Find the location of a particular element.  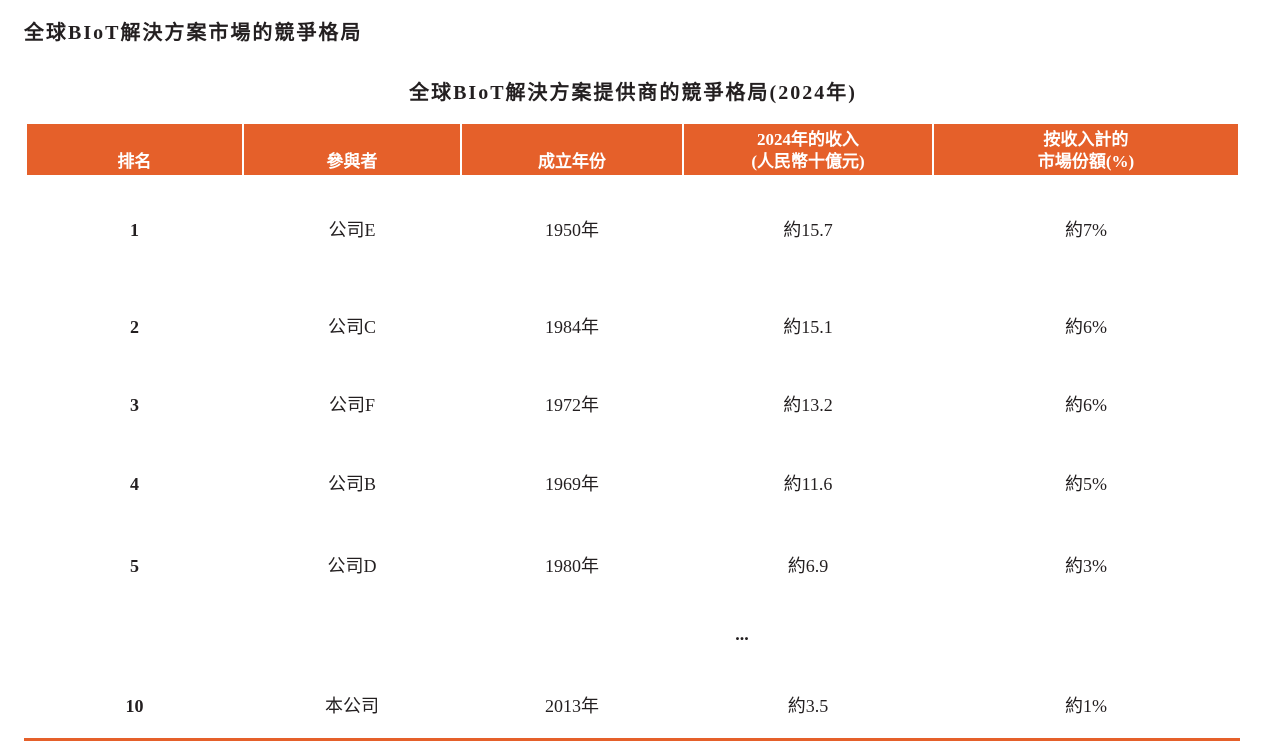

cell-rank: 10 is located at coordinates (134, 706).